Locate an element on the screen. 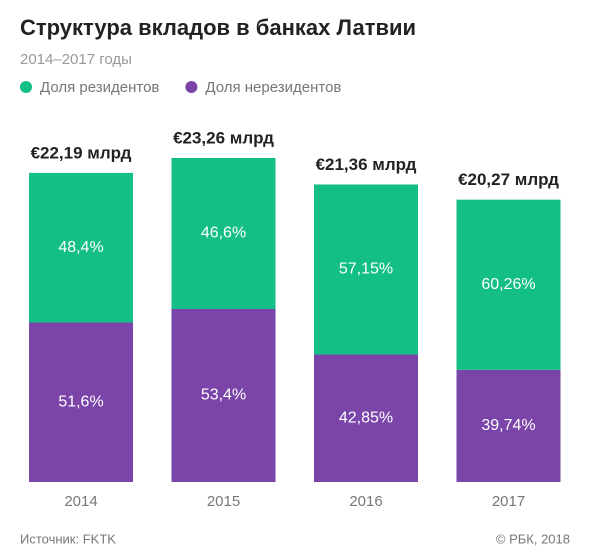 This screenshot has width=590, height=560. value-label: 46,6% is located at coordinates (223, 233).